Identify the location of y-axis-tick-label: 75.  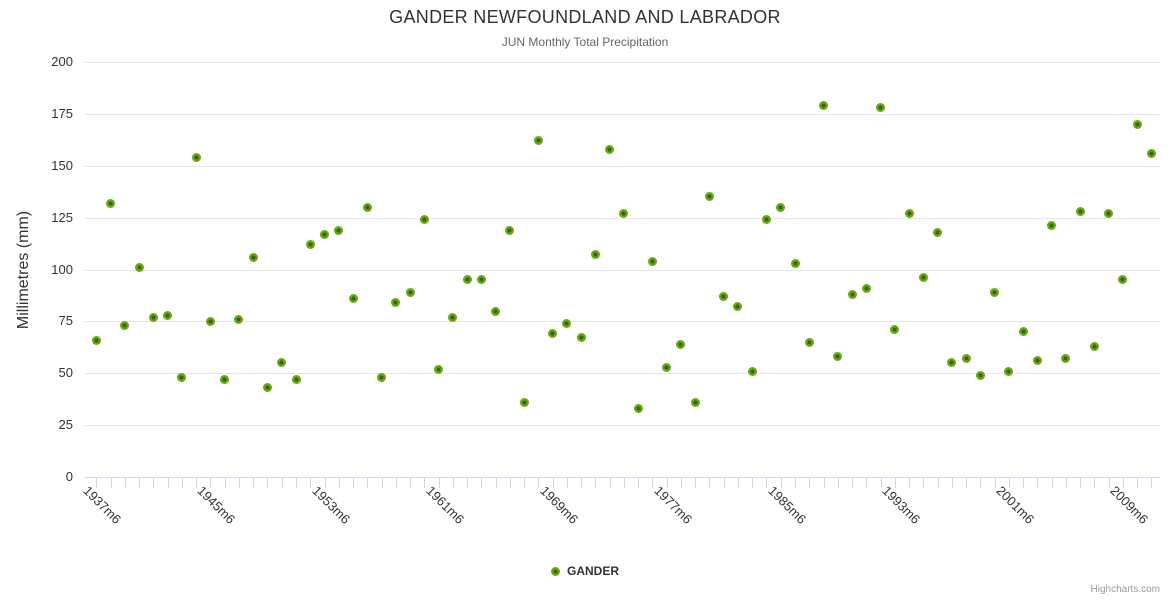
(65, 321).